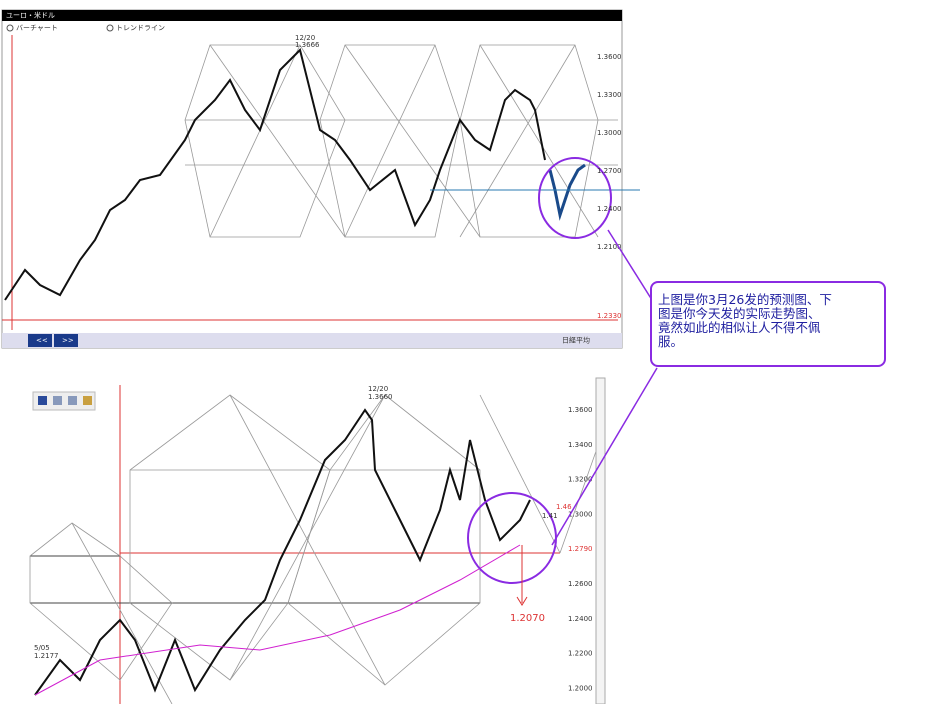  Describe the element at coordinates (312, 15) in the screenshot. I see `title-bar` at that location.